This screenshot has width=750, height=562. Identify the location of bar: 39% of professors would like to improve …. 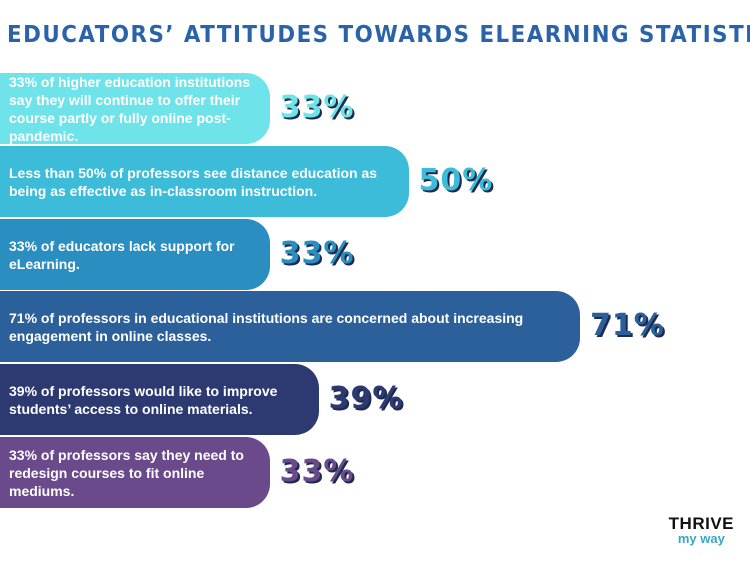
(159, 399).